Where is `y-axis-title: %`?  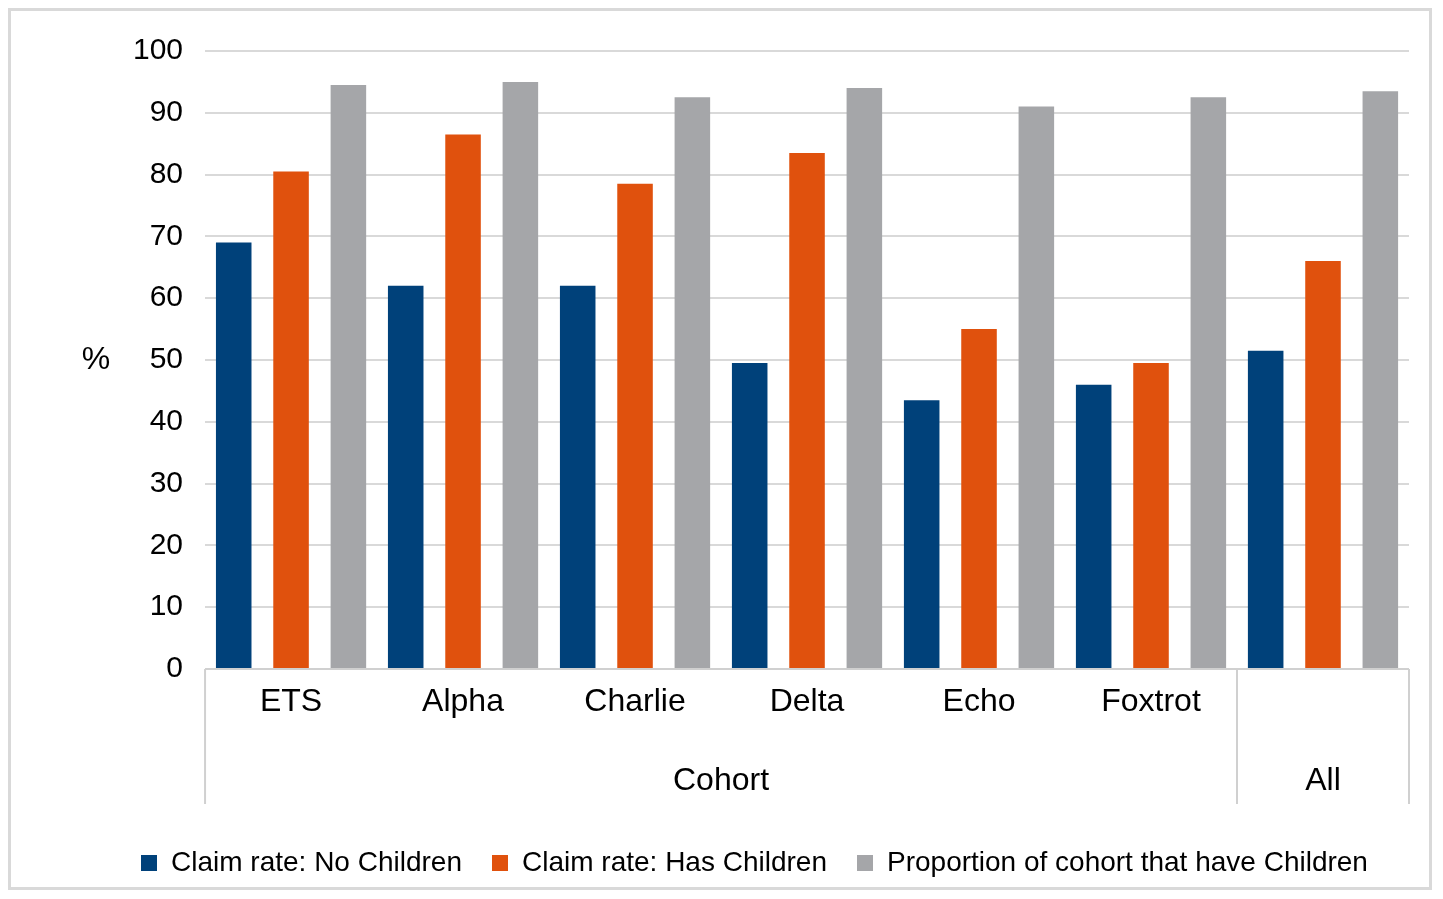 y-axis-title: % is located at coordinates (96, 357).